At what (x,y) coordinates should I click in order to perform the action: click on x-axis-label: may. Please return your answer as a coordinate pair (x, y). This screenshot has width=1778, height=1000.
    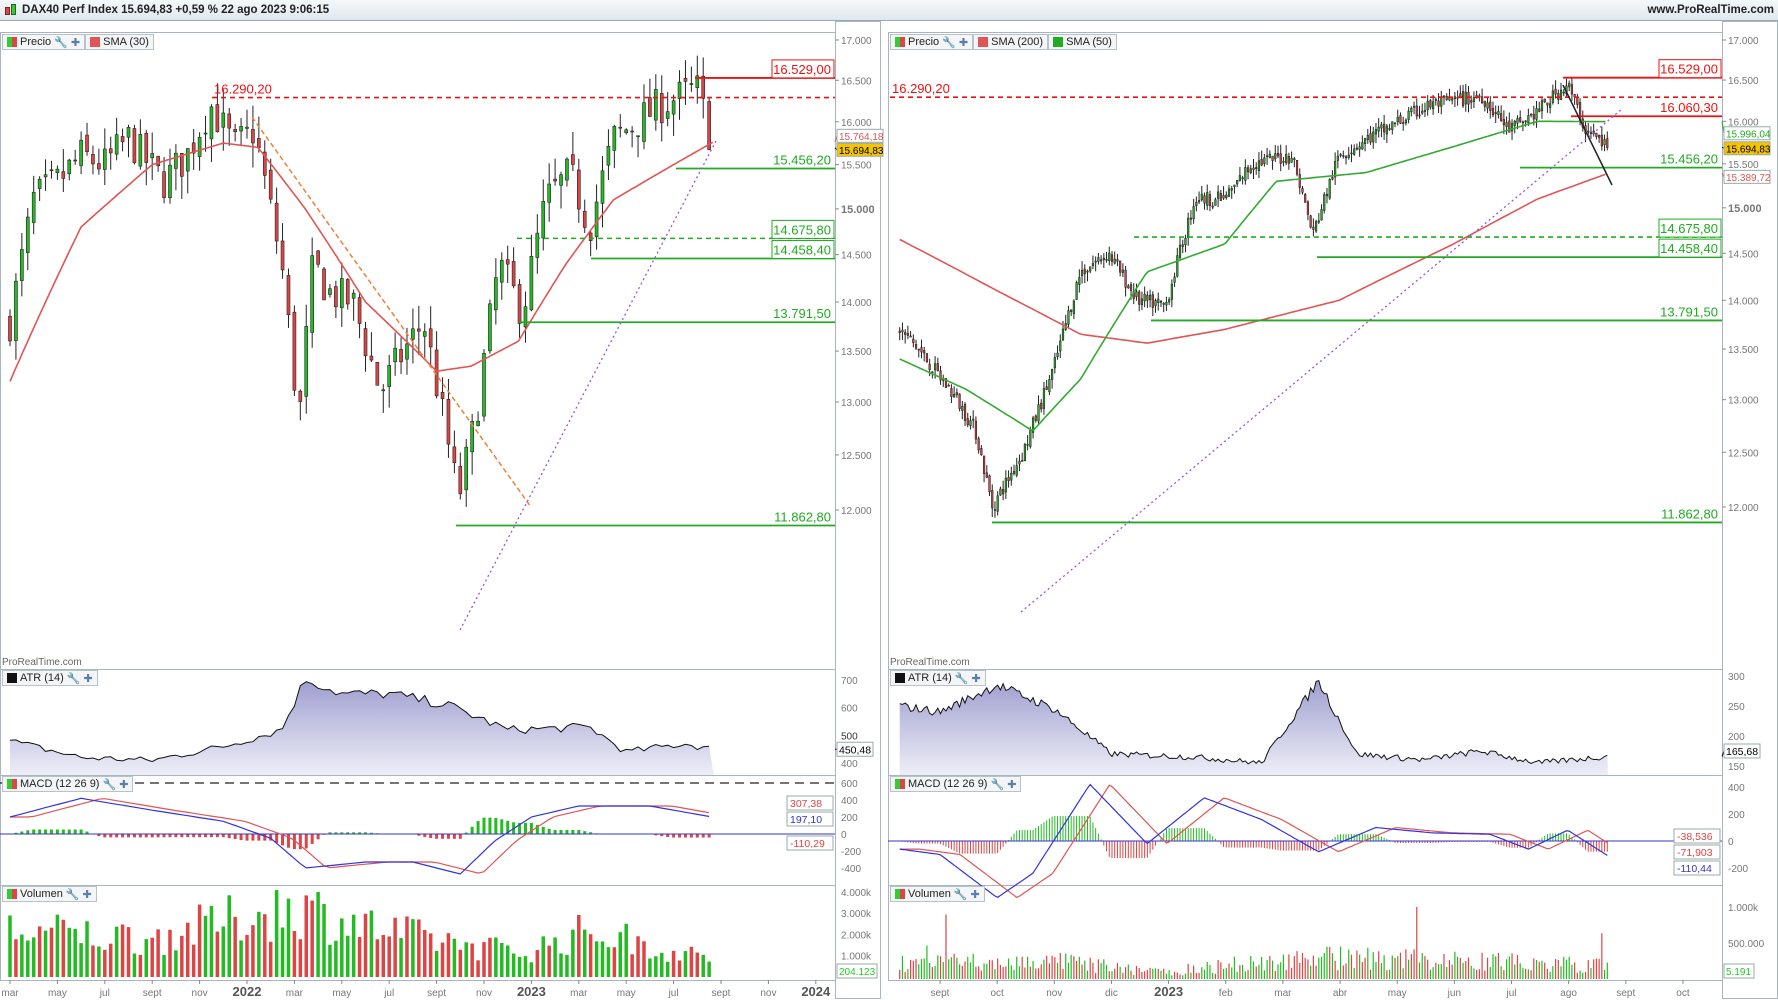
    Looking at the image, I should click on (1397, 993).